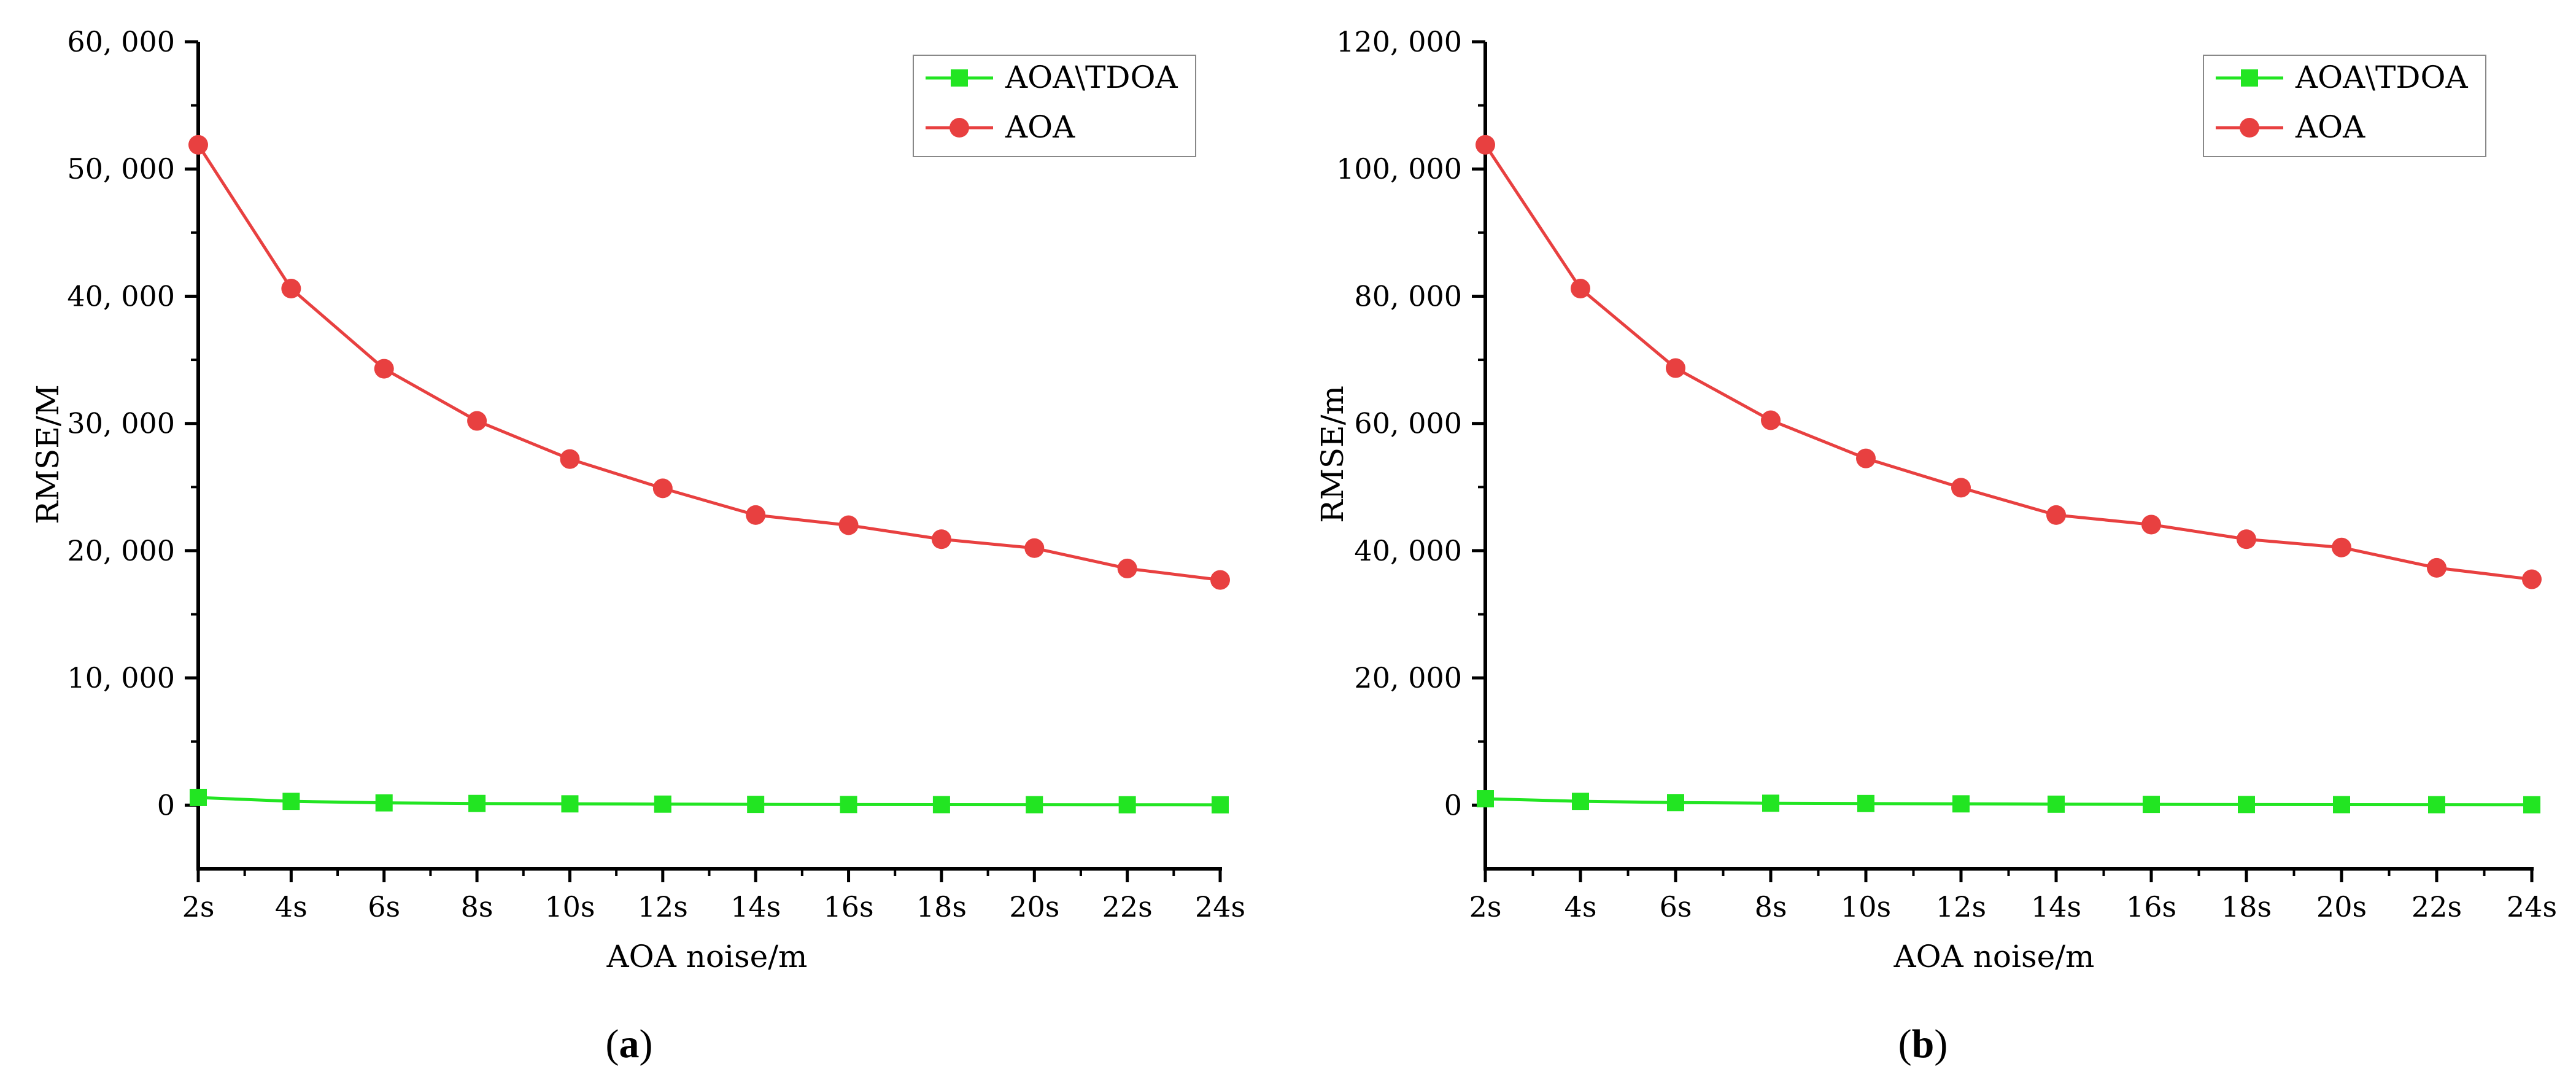 The width and height of the screenshot is (2576, 1091). I want to click on y-tick-label: 0, so click(166, 805).